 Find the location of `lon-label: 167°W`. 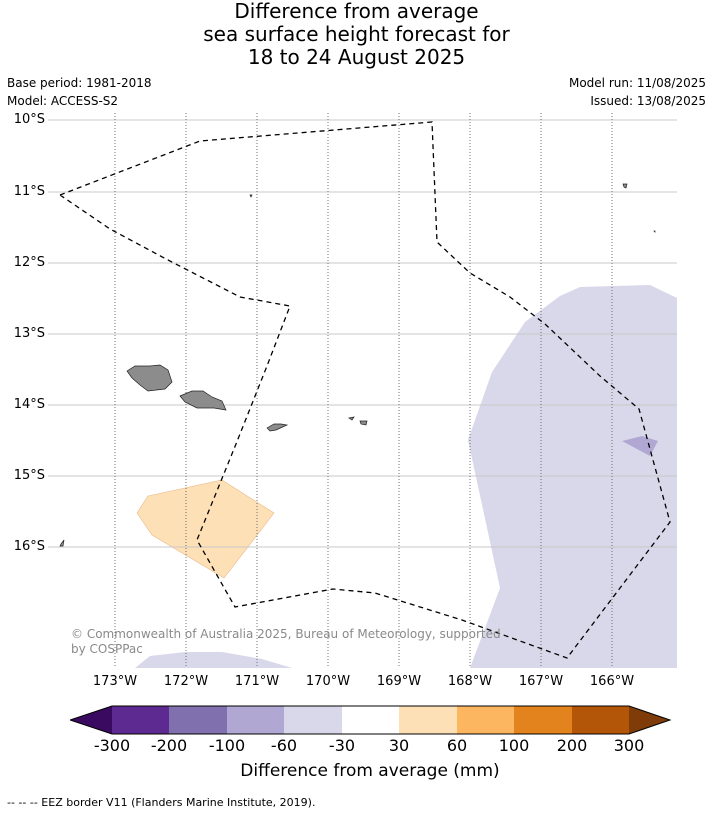

lon-label: 167°W is located at coordinates (541, 681).